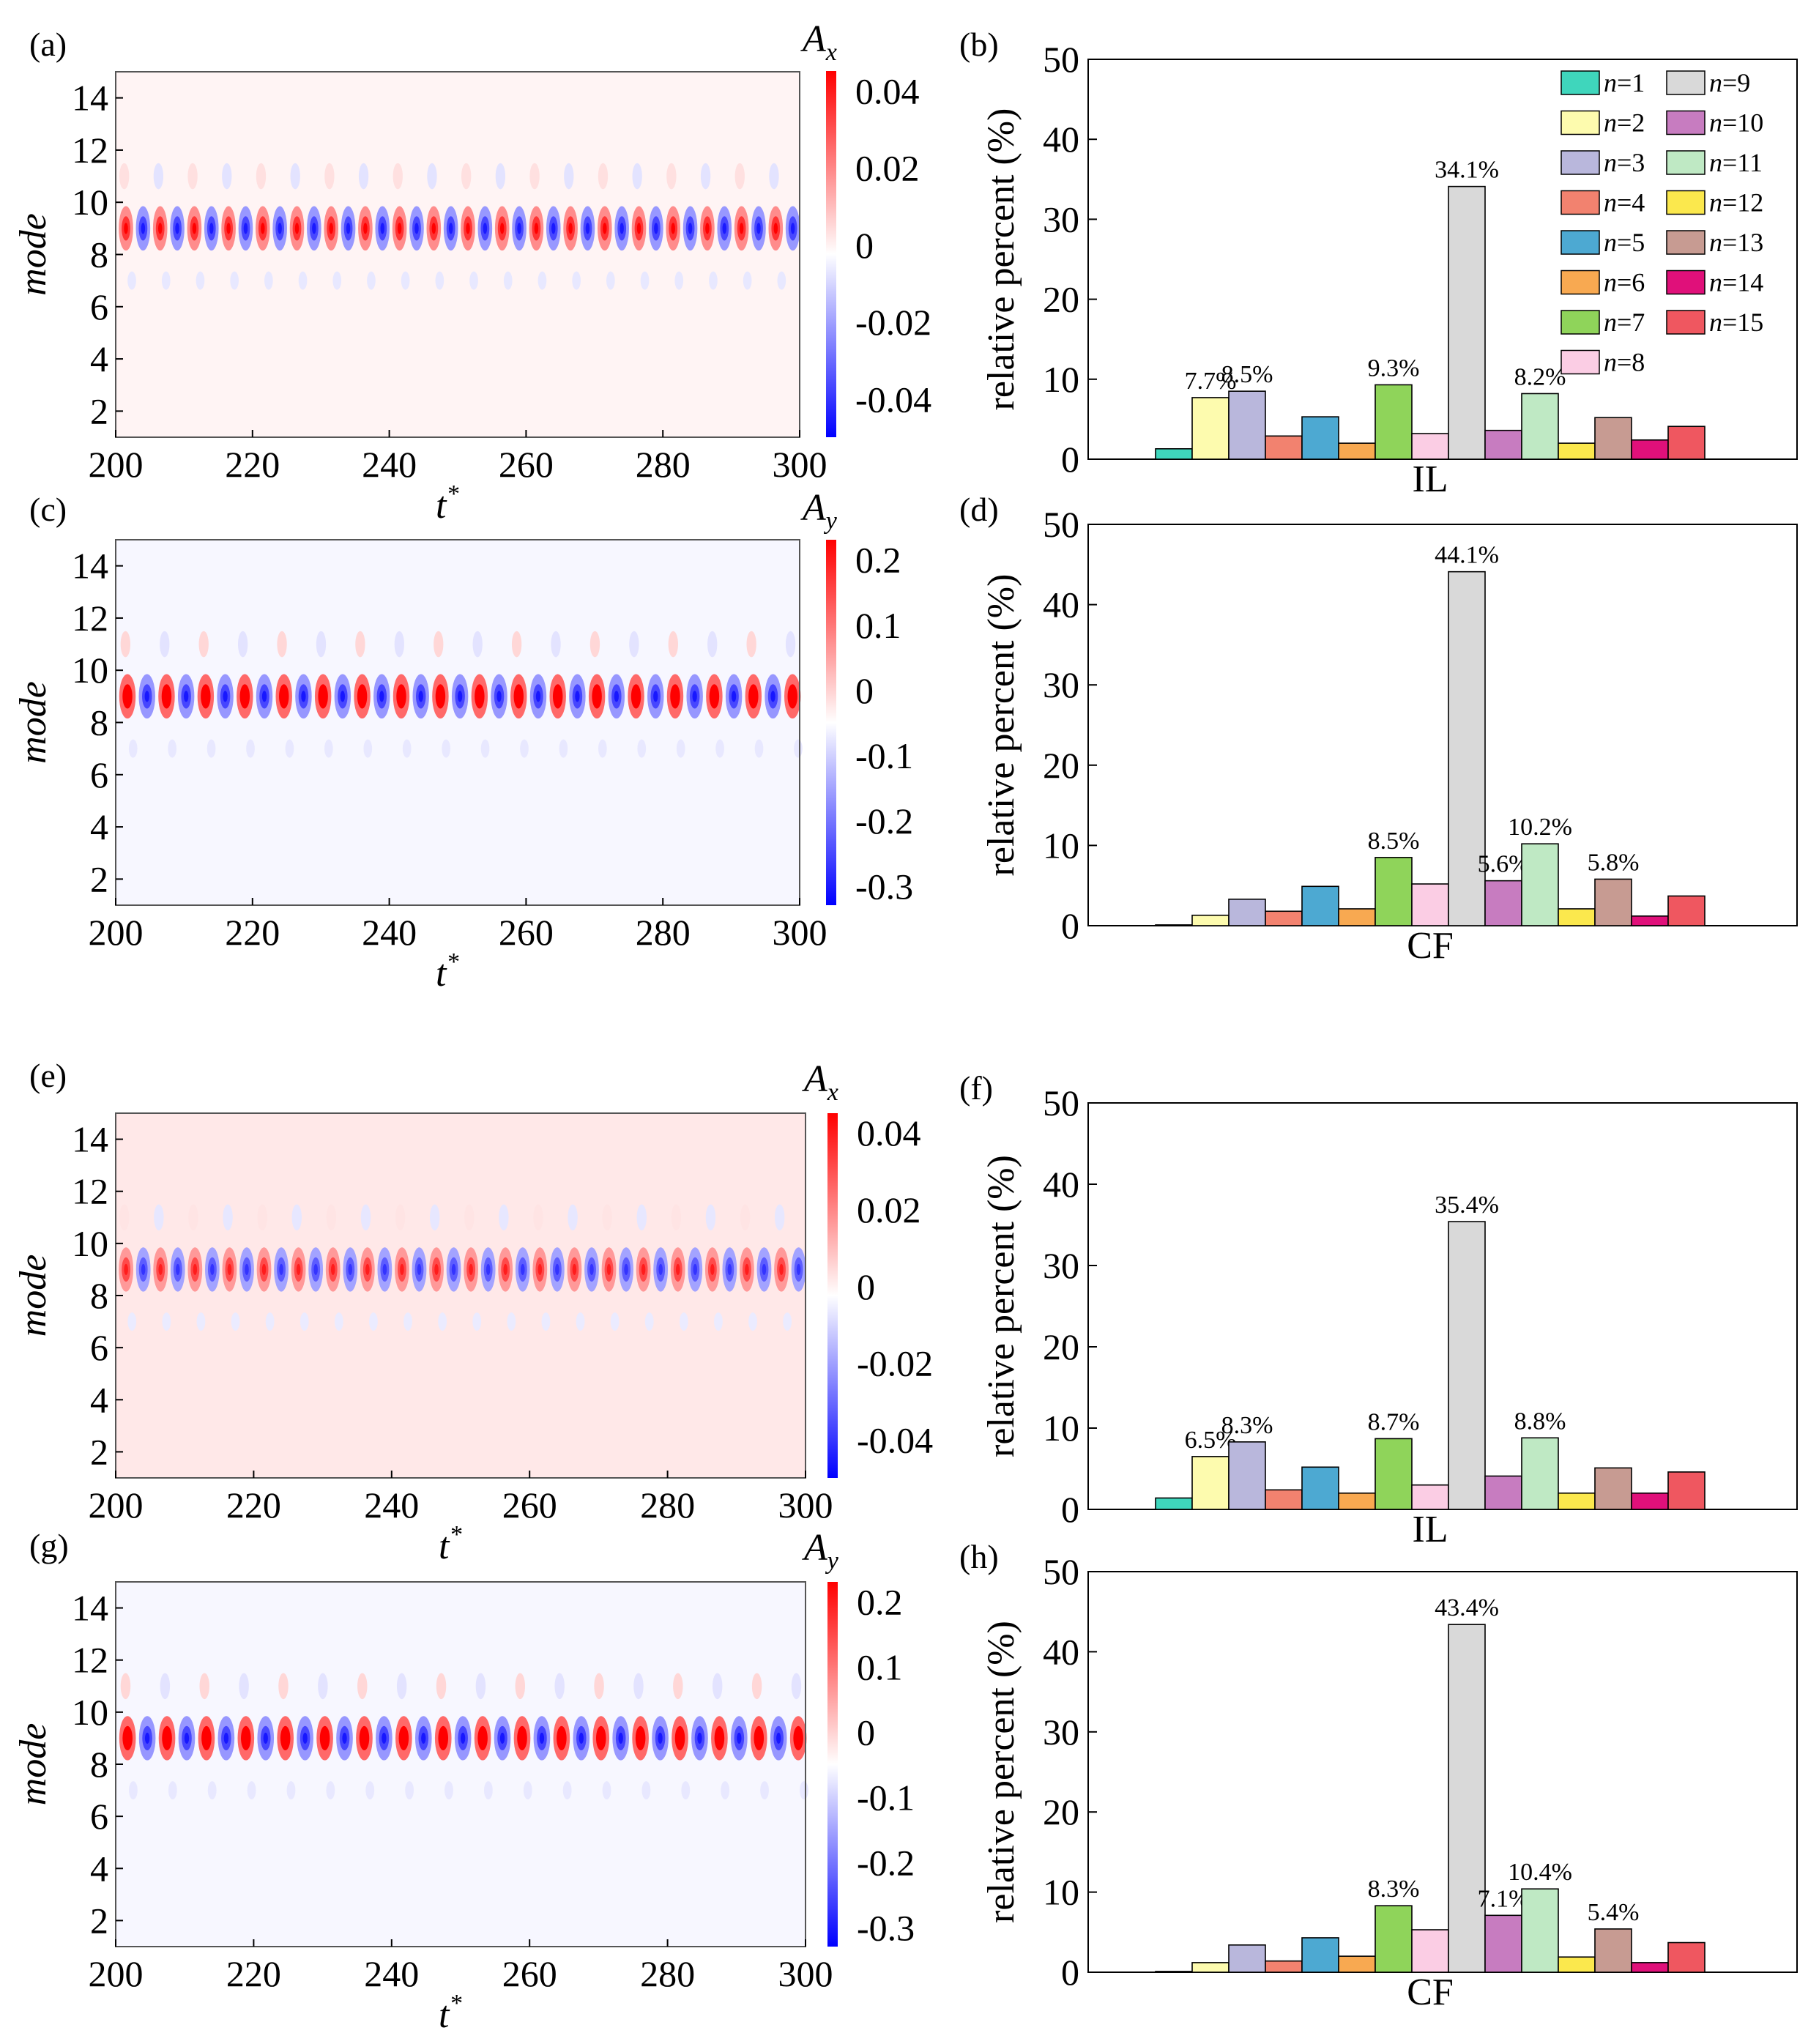 The height and width of the screenshot is (2044, 1819). I want to click on y-axis-label: mode, so click(33, 1765).